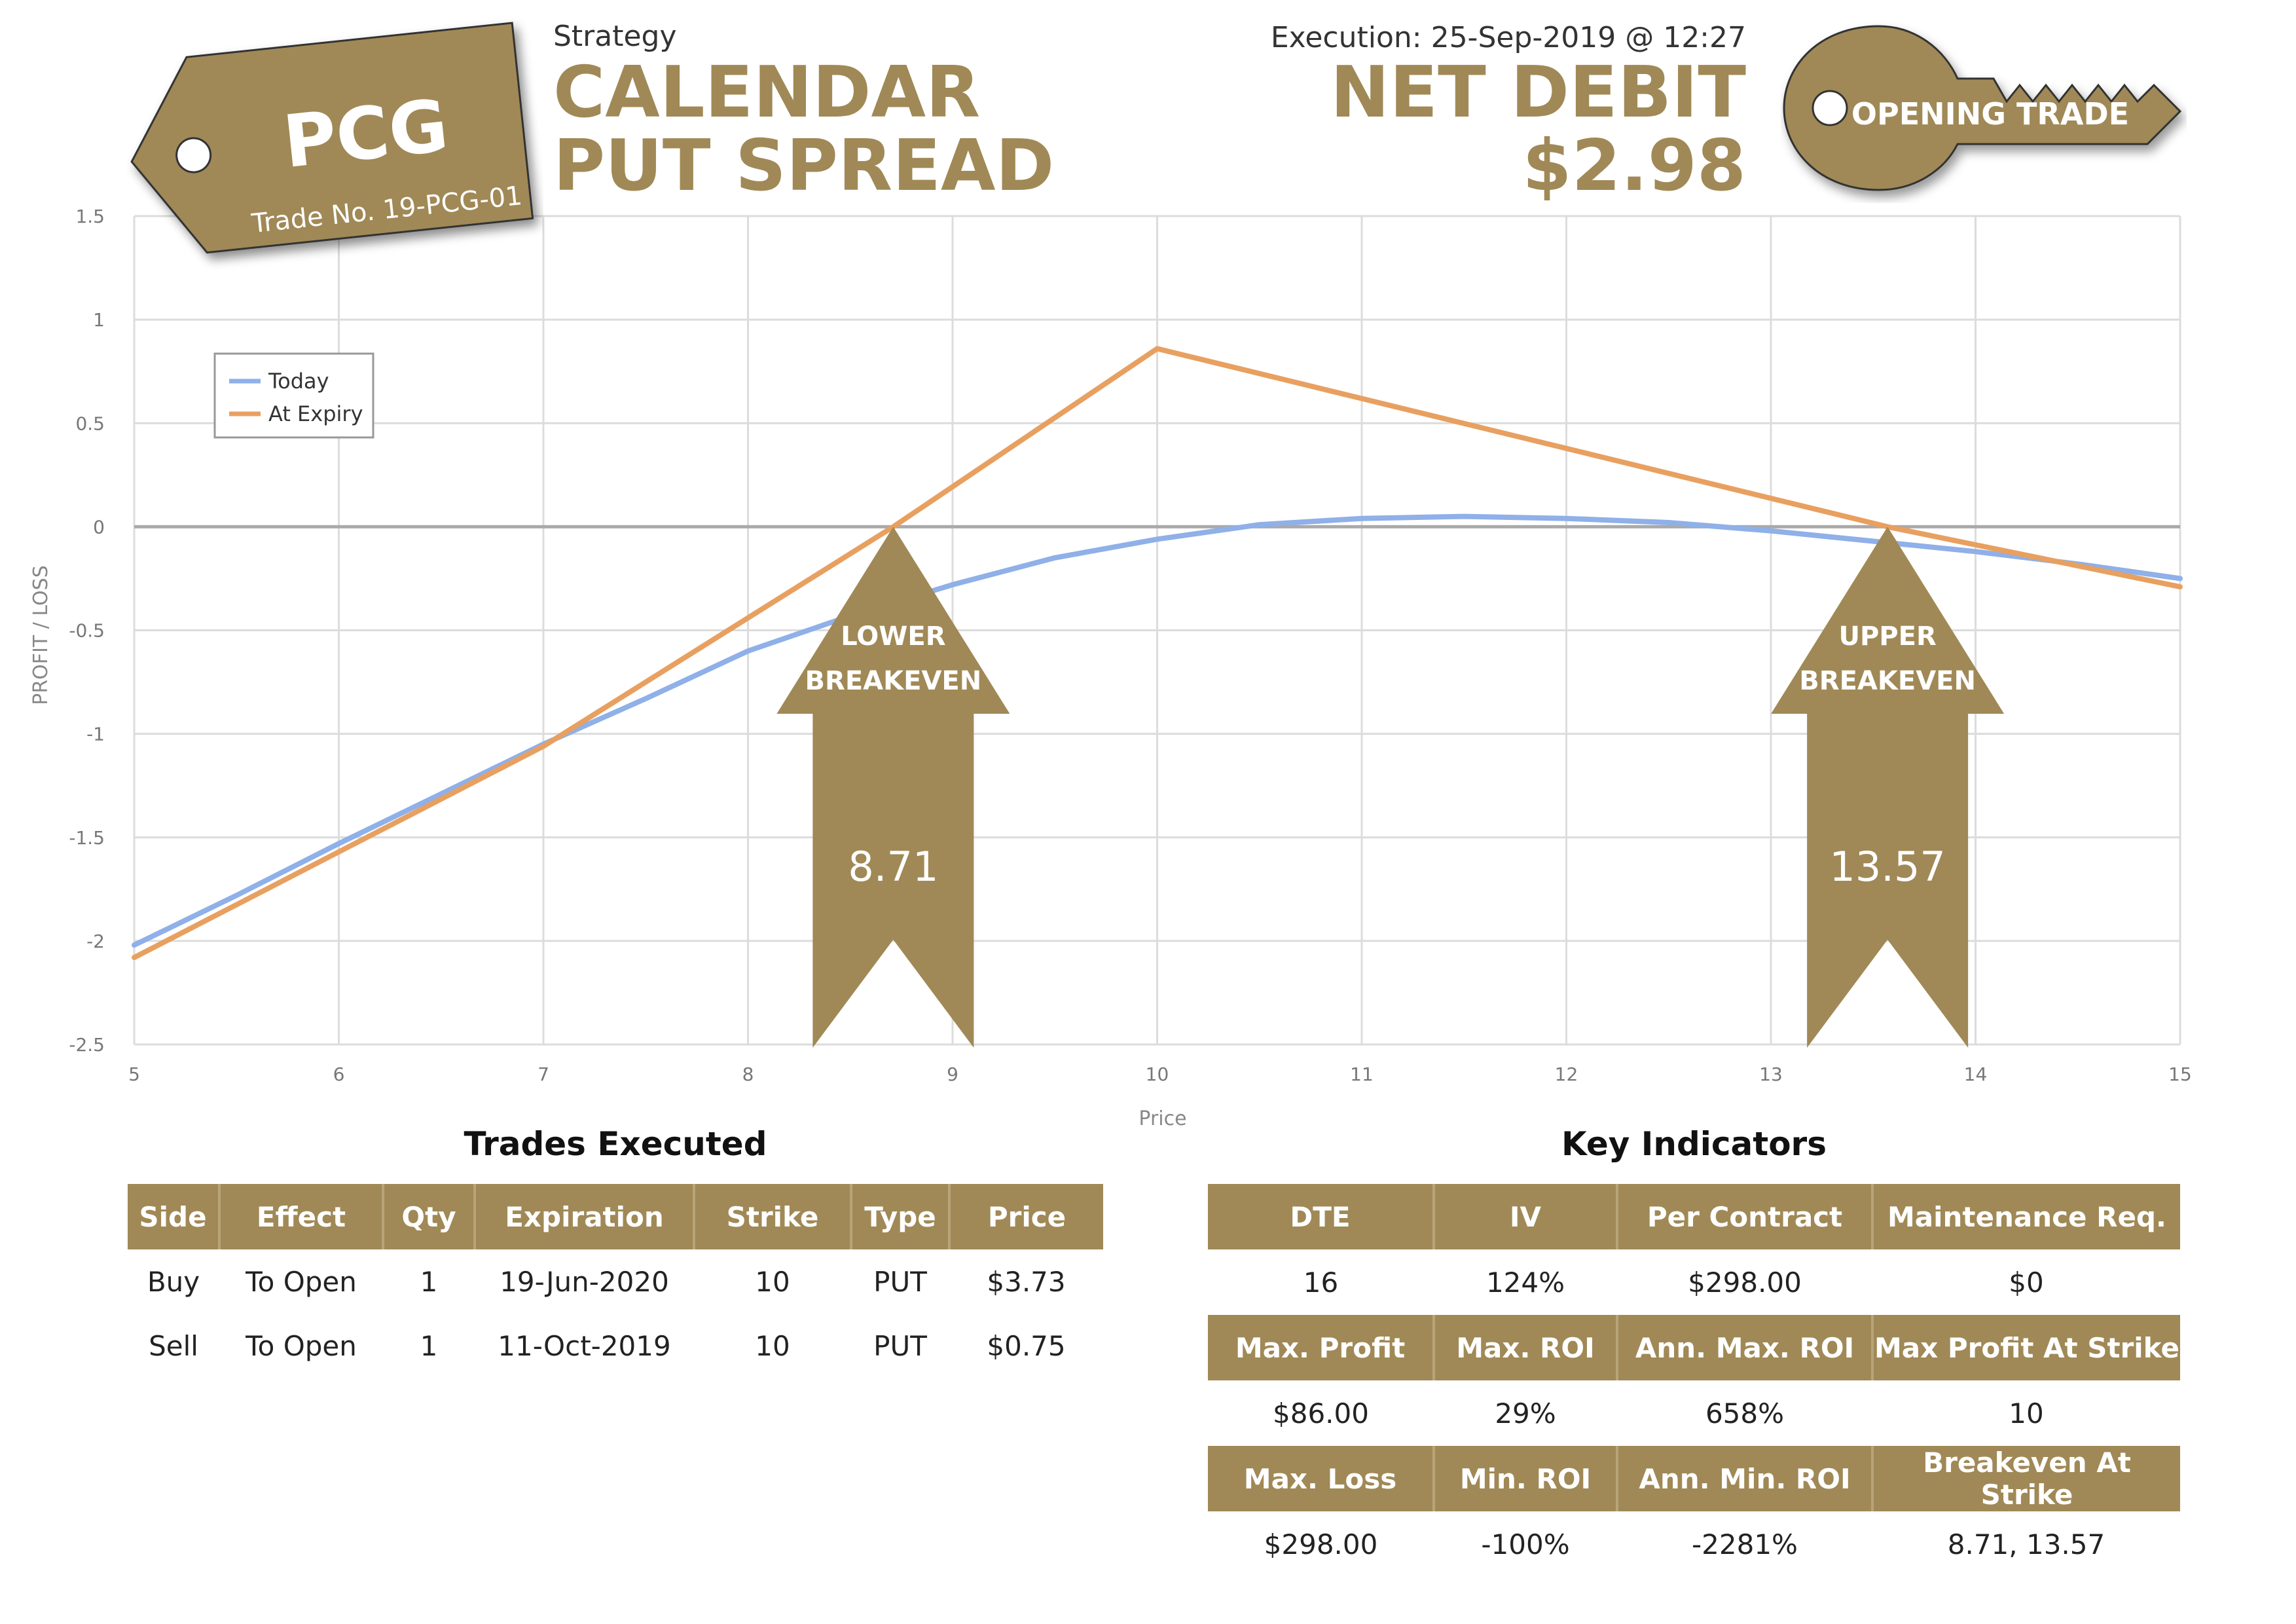 This screenshot has height=1624, width=2296. I want to click on ki-header-iv: IV, so click(1526, 1216).